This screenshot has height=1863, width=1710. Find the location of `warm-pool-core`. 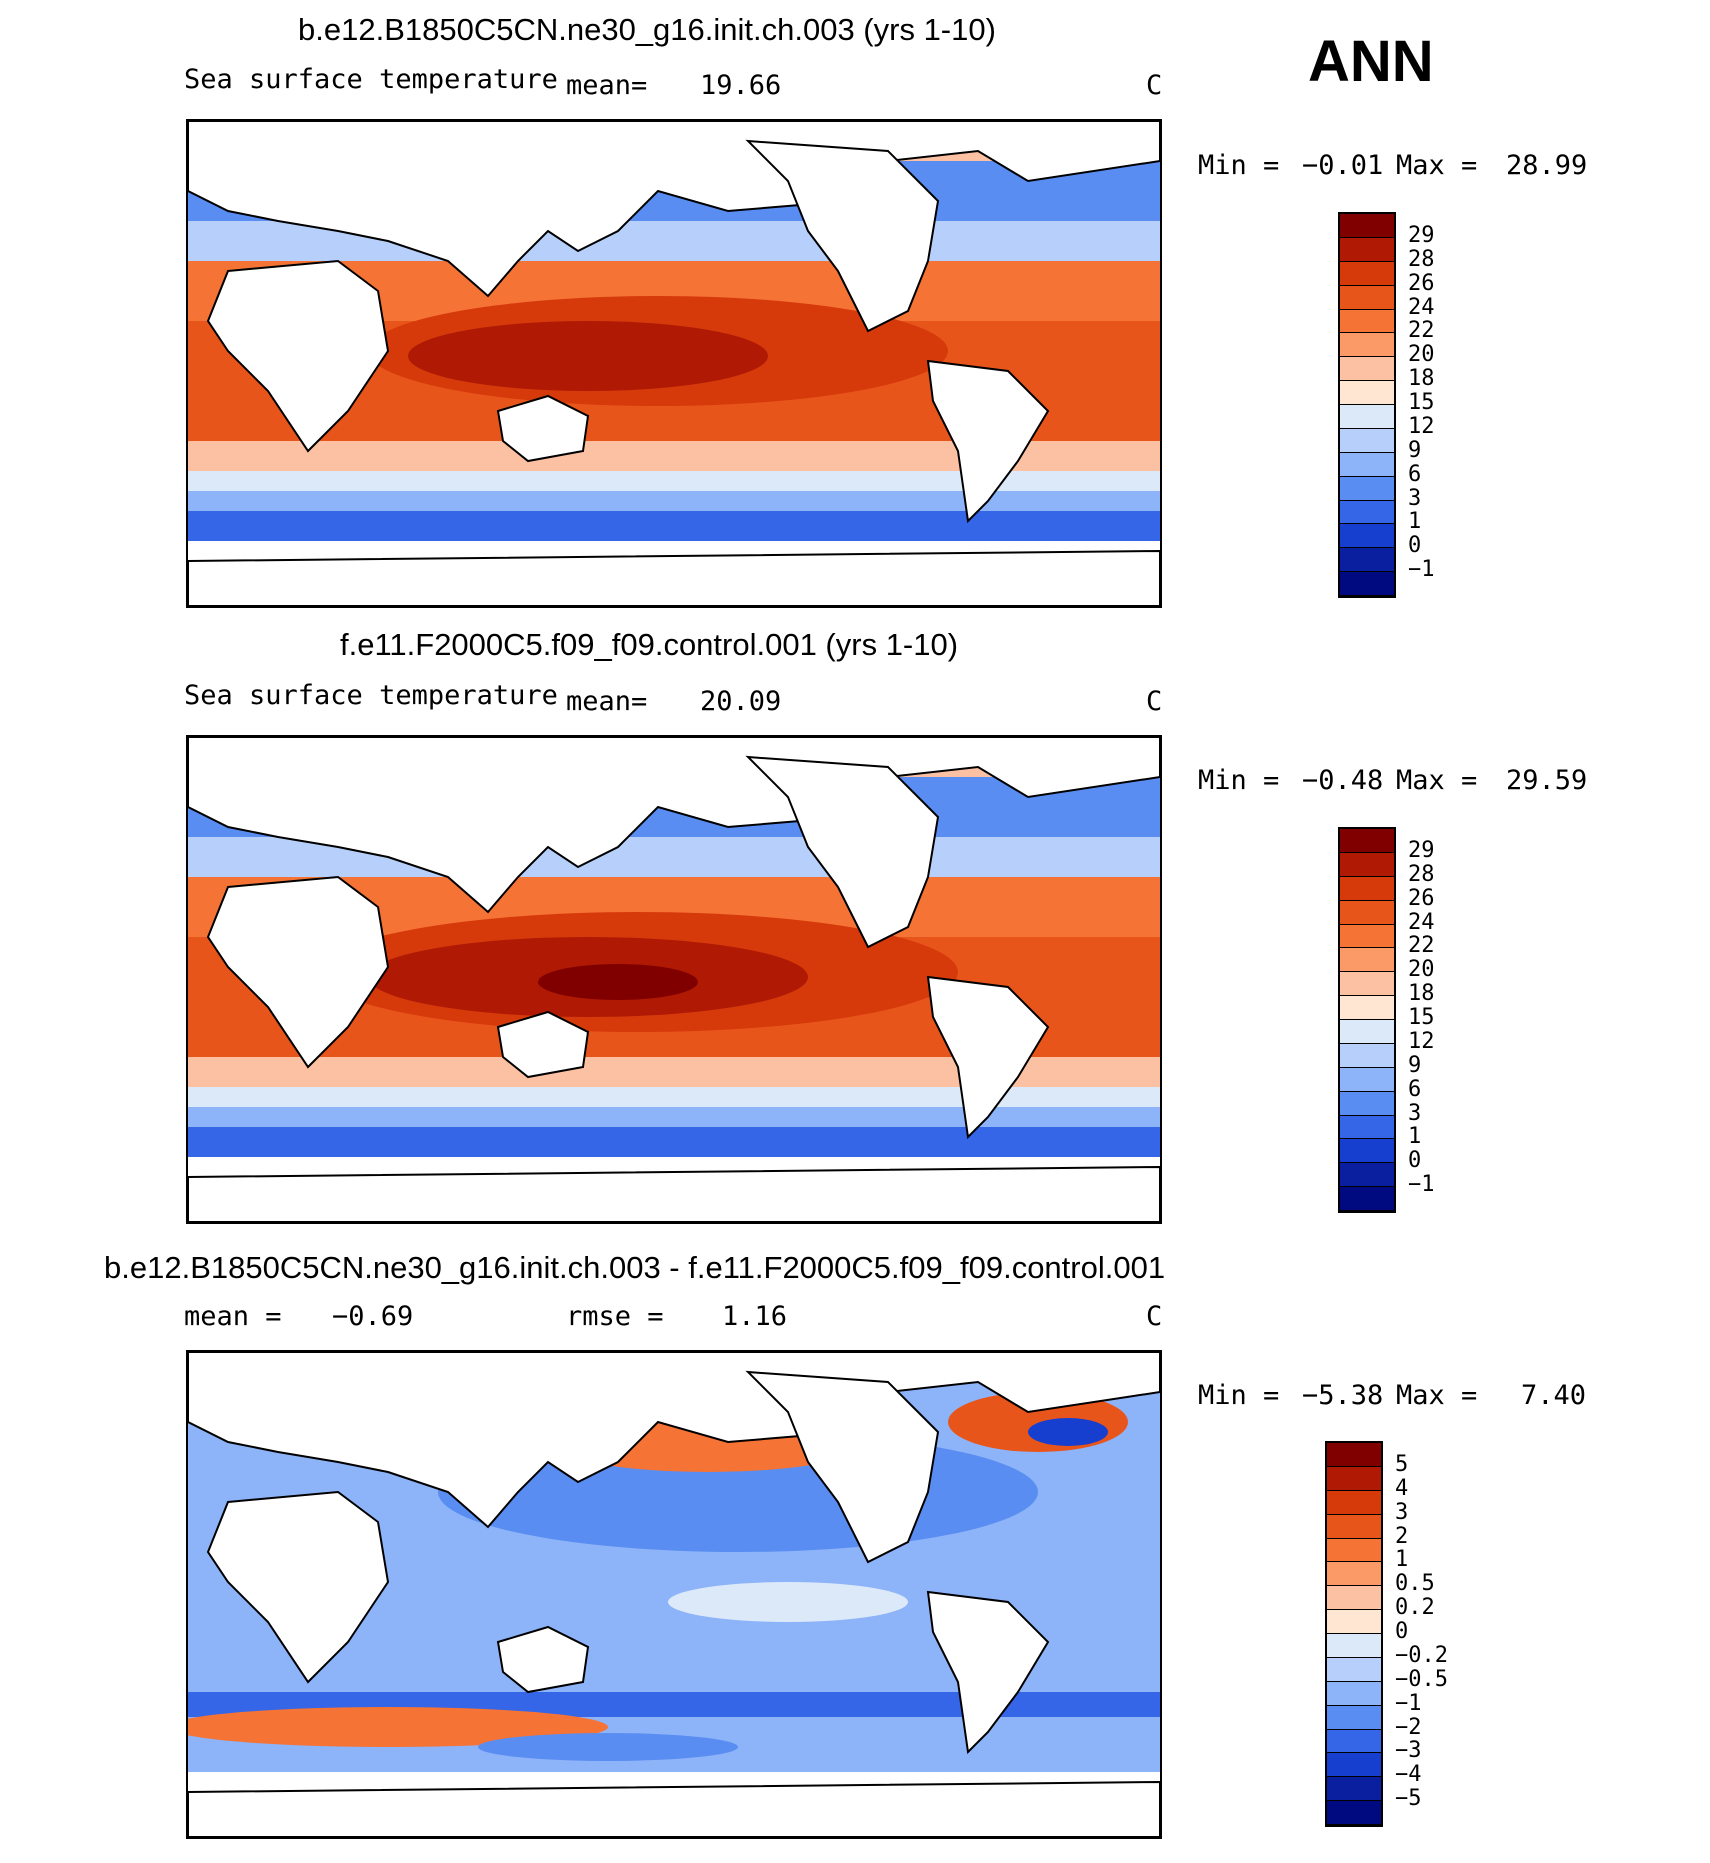

warm-pool-core is located at coordinates (588, 356).